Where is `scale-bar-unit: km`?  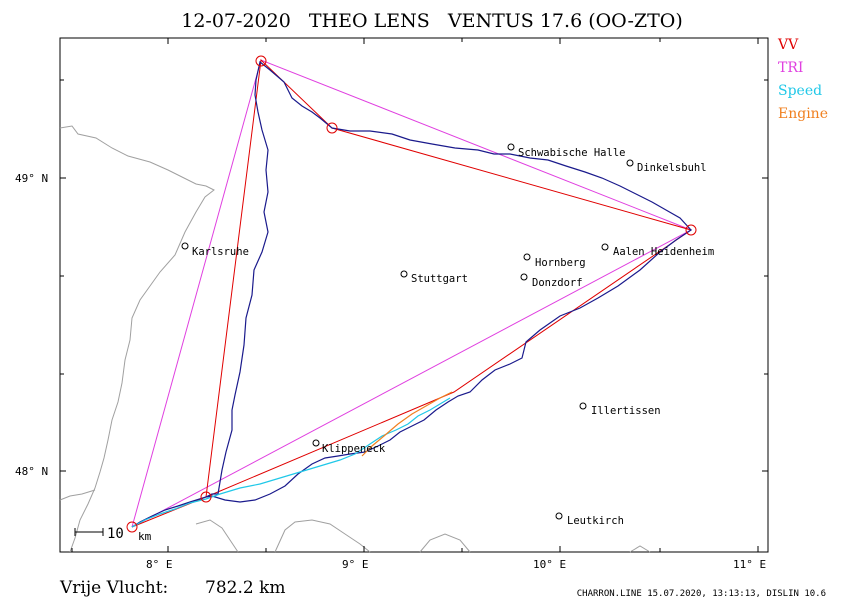
scale-bar-unit: km is located at coordinates (145, 536).